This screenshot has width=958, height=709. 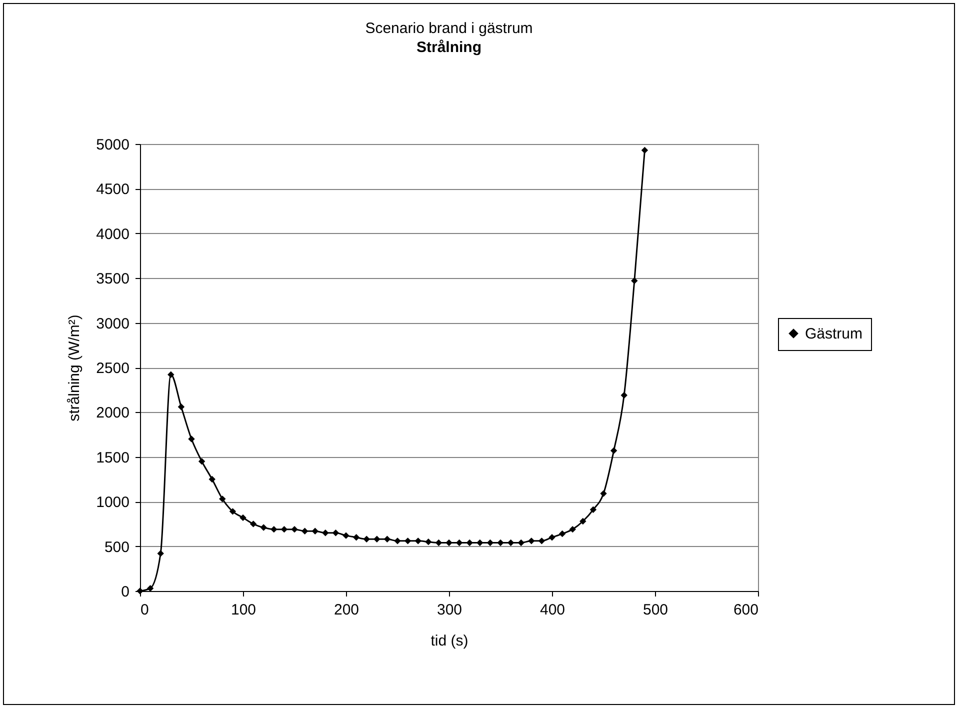 I want to click on y-tick-label: 3000, so click(x=113, y=323).